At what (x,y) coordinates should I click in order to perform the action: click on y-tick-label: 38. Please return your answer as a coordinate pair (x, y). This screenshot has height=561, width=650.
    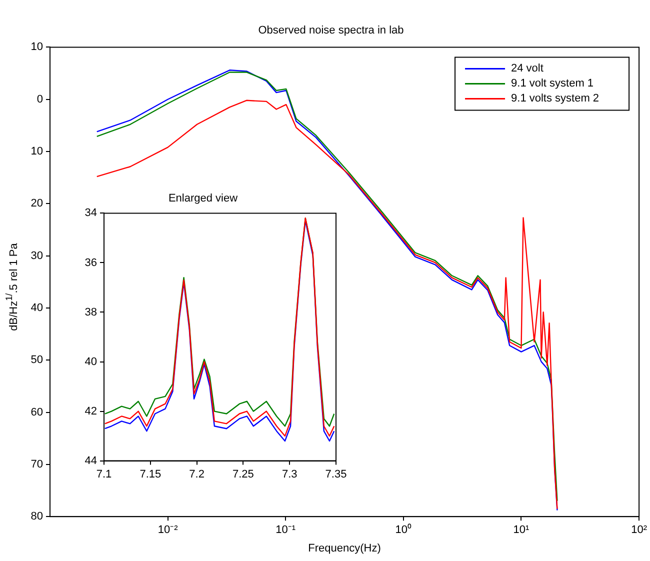
    Looking at the image, I should click on (90, 312).